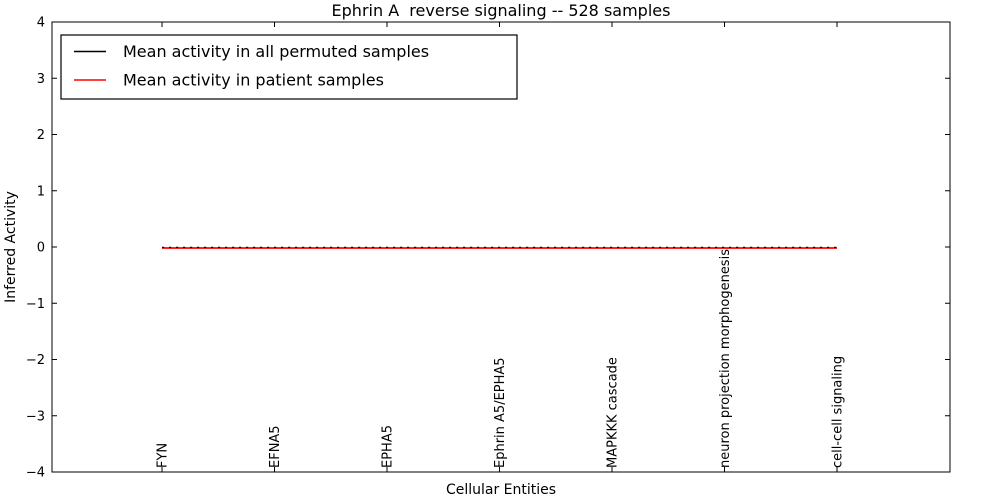  I want to click on legend-label-patient: Mean activity in patient samples, so click(253, 80).